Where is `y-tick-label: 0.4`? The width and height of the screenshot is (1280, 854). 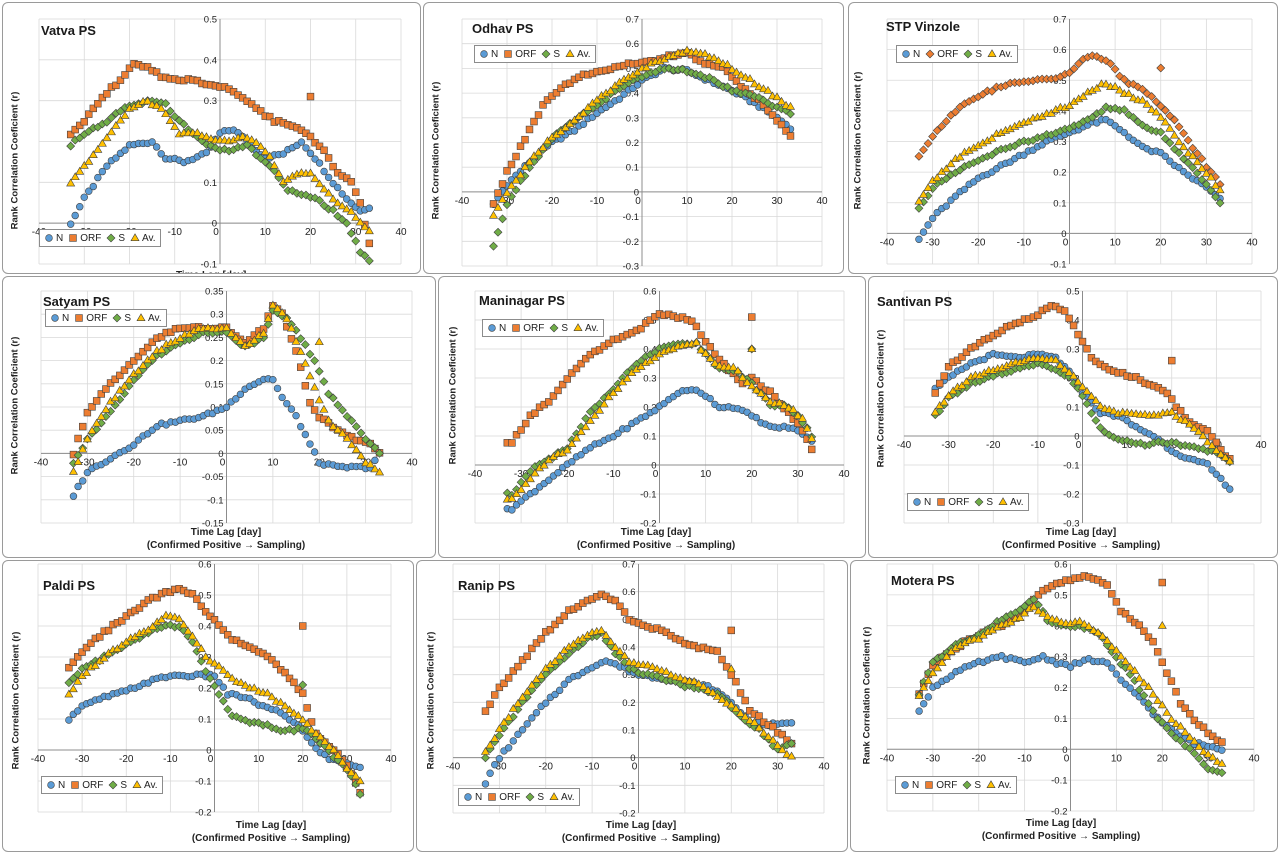
y-tick-label: 0.4 is located at coordinates (632, 94).